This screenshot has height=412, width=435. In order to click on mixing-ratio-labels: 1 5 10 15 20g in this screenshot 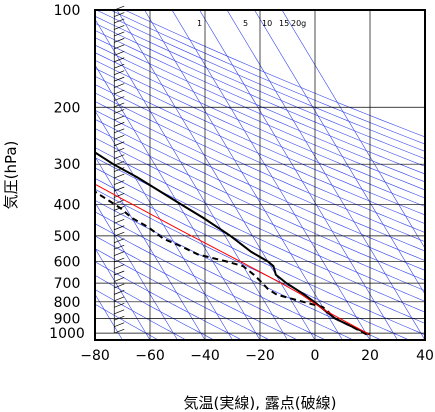, I will do `click(251, 23)`.